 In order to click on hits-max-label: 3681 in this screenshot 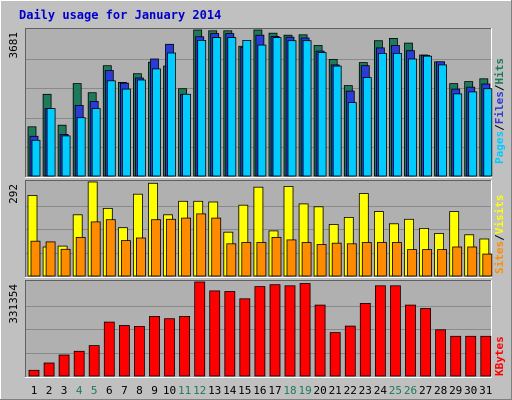, I will do `click(13, 45)`.